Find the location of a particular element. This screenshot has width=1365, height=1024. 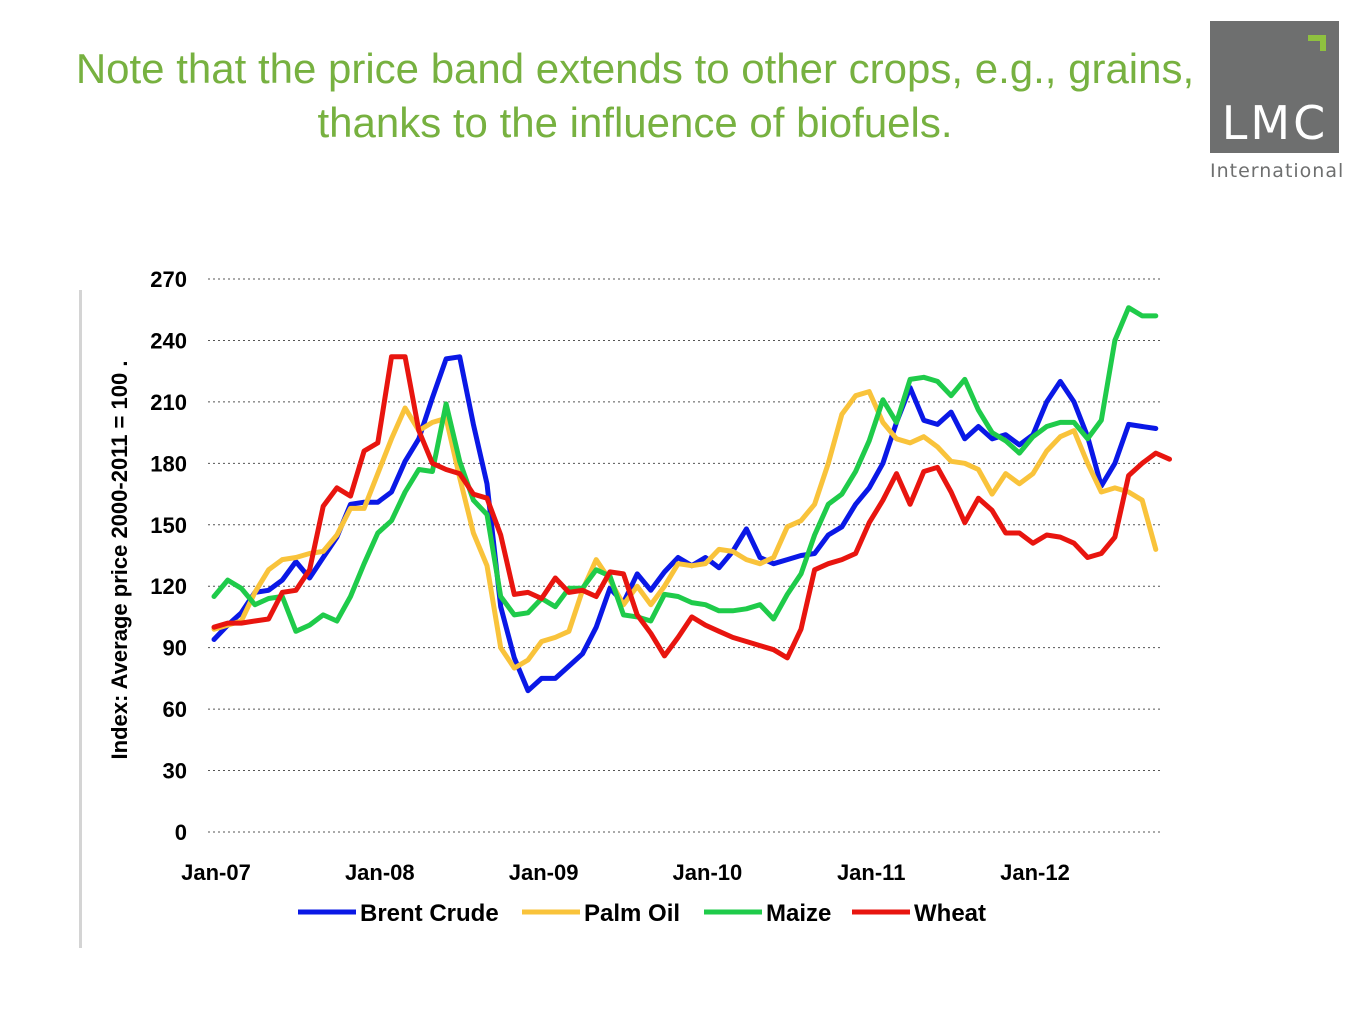

y-axis-label: Index: Average price 2000-2011 = 100 . is located at coordinates (119, 560).